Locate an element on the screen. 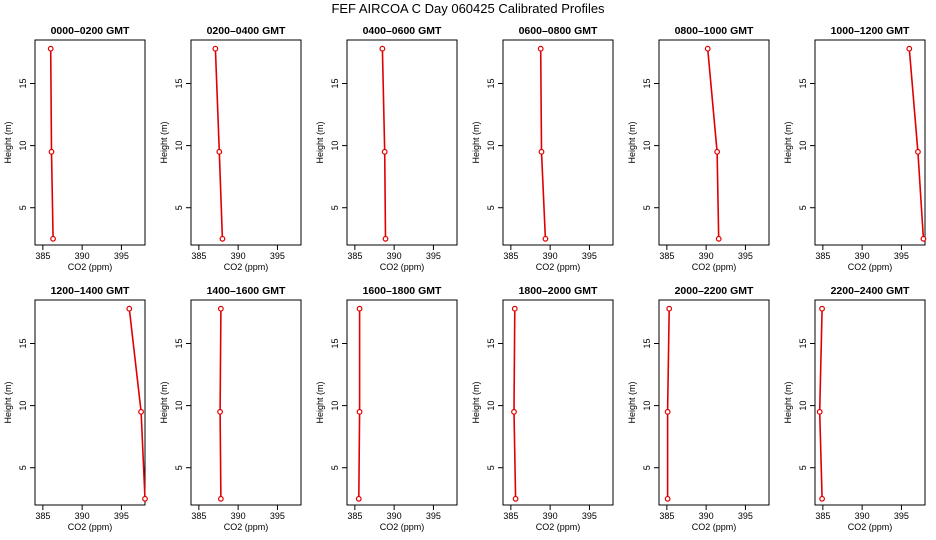 Image resolution: width=936 pixels, height=540 pixels. panel-title: 0200–0400 GMT is located at coordinates (246, 31).